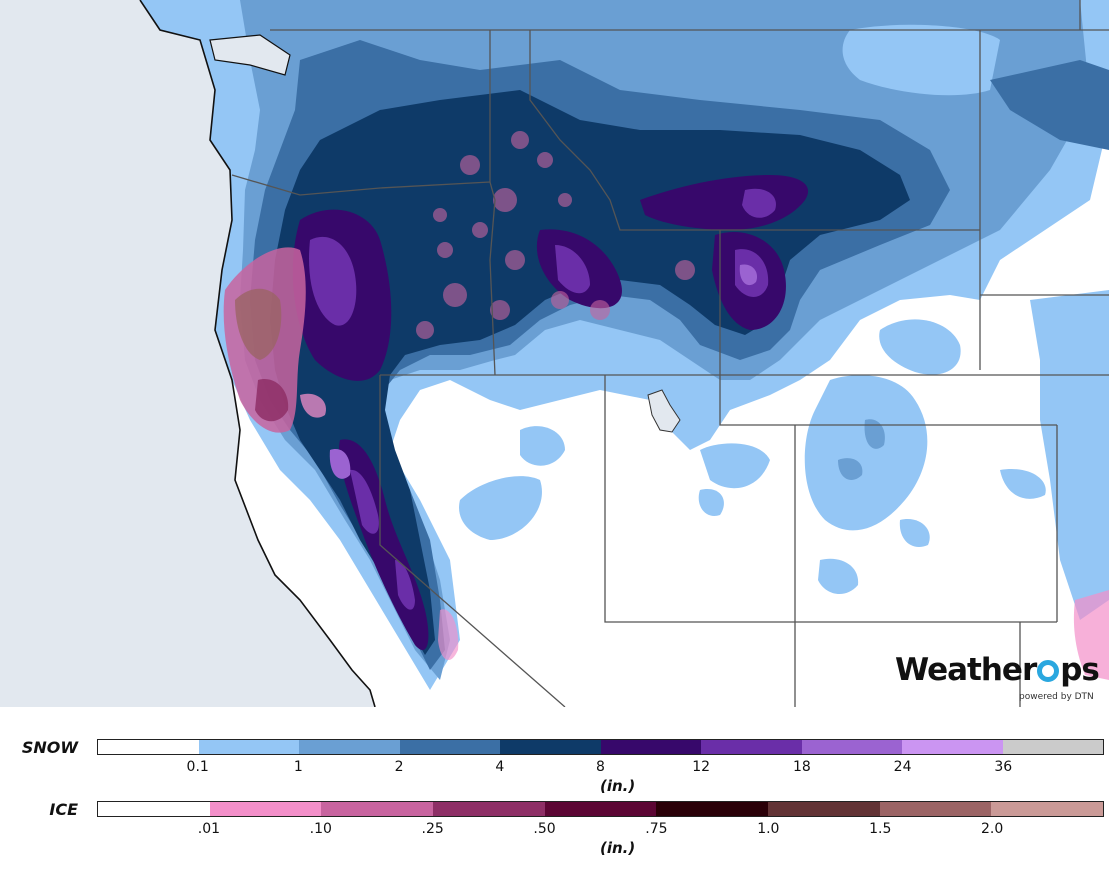 This screenshot has width=1109, height=883. I want to click on logo-text-prefix: Weather, so click(966, 670).